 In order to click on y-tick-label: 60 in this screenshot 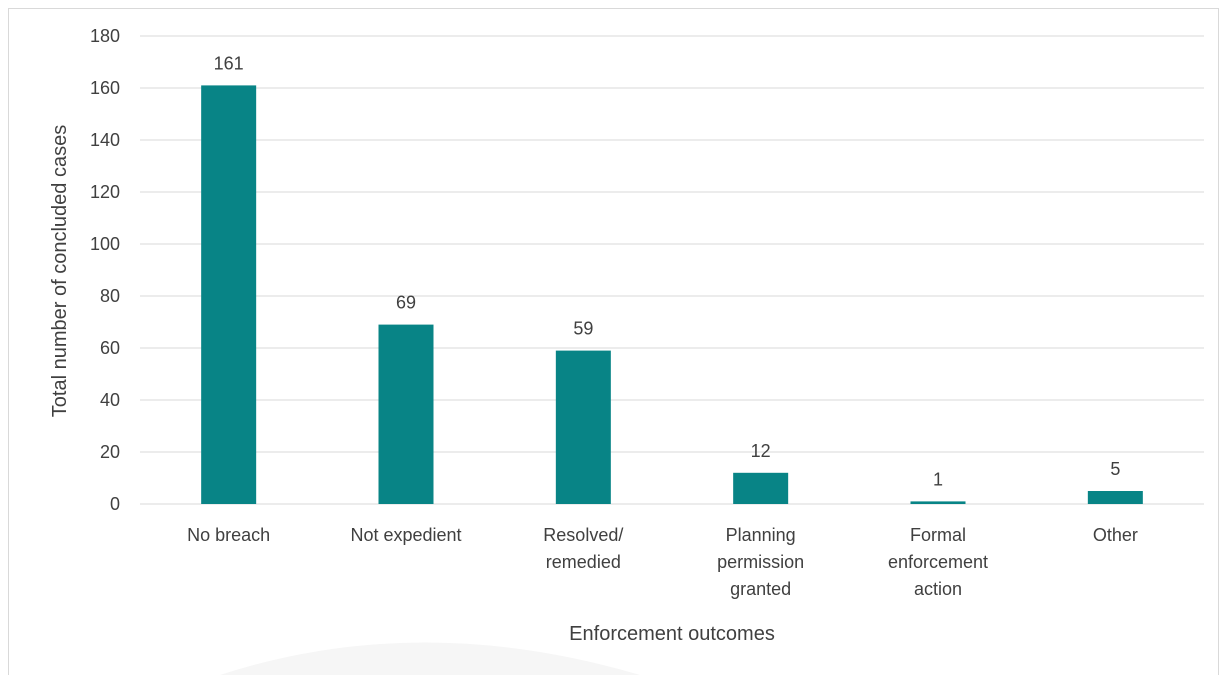, I will do `click(110, 348)`.